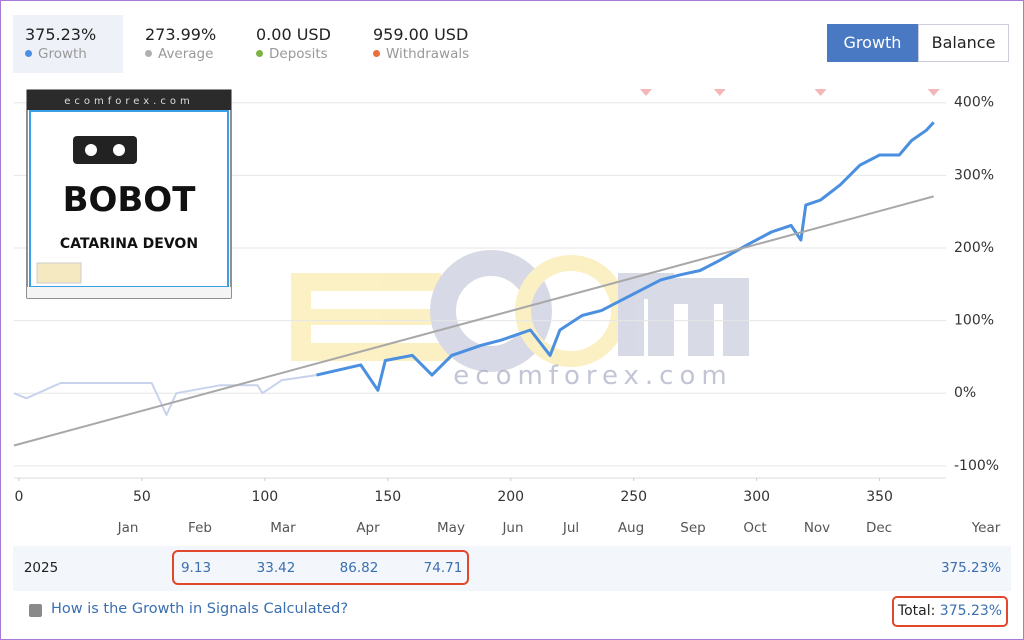  What do you see at coordinates (916, 611) in the screenshot?
I see `total-label: Total:` at bounding box center [916, 611].